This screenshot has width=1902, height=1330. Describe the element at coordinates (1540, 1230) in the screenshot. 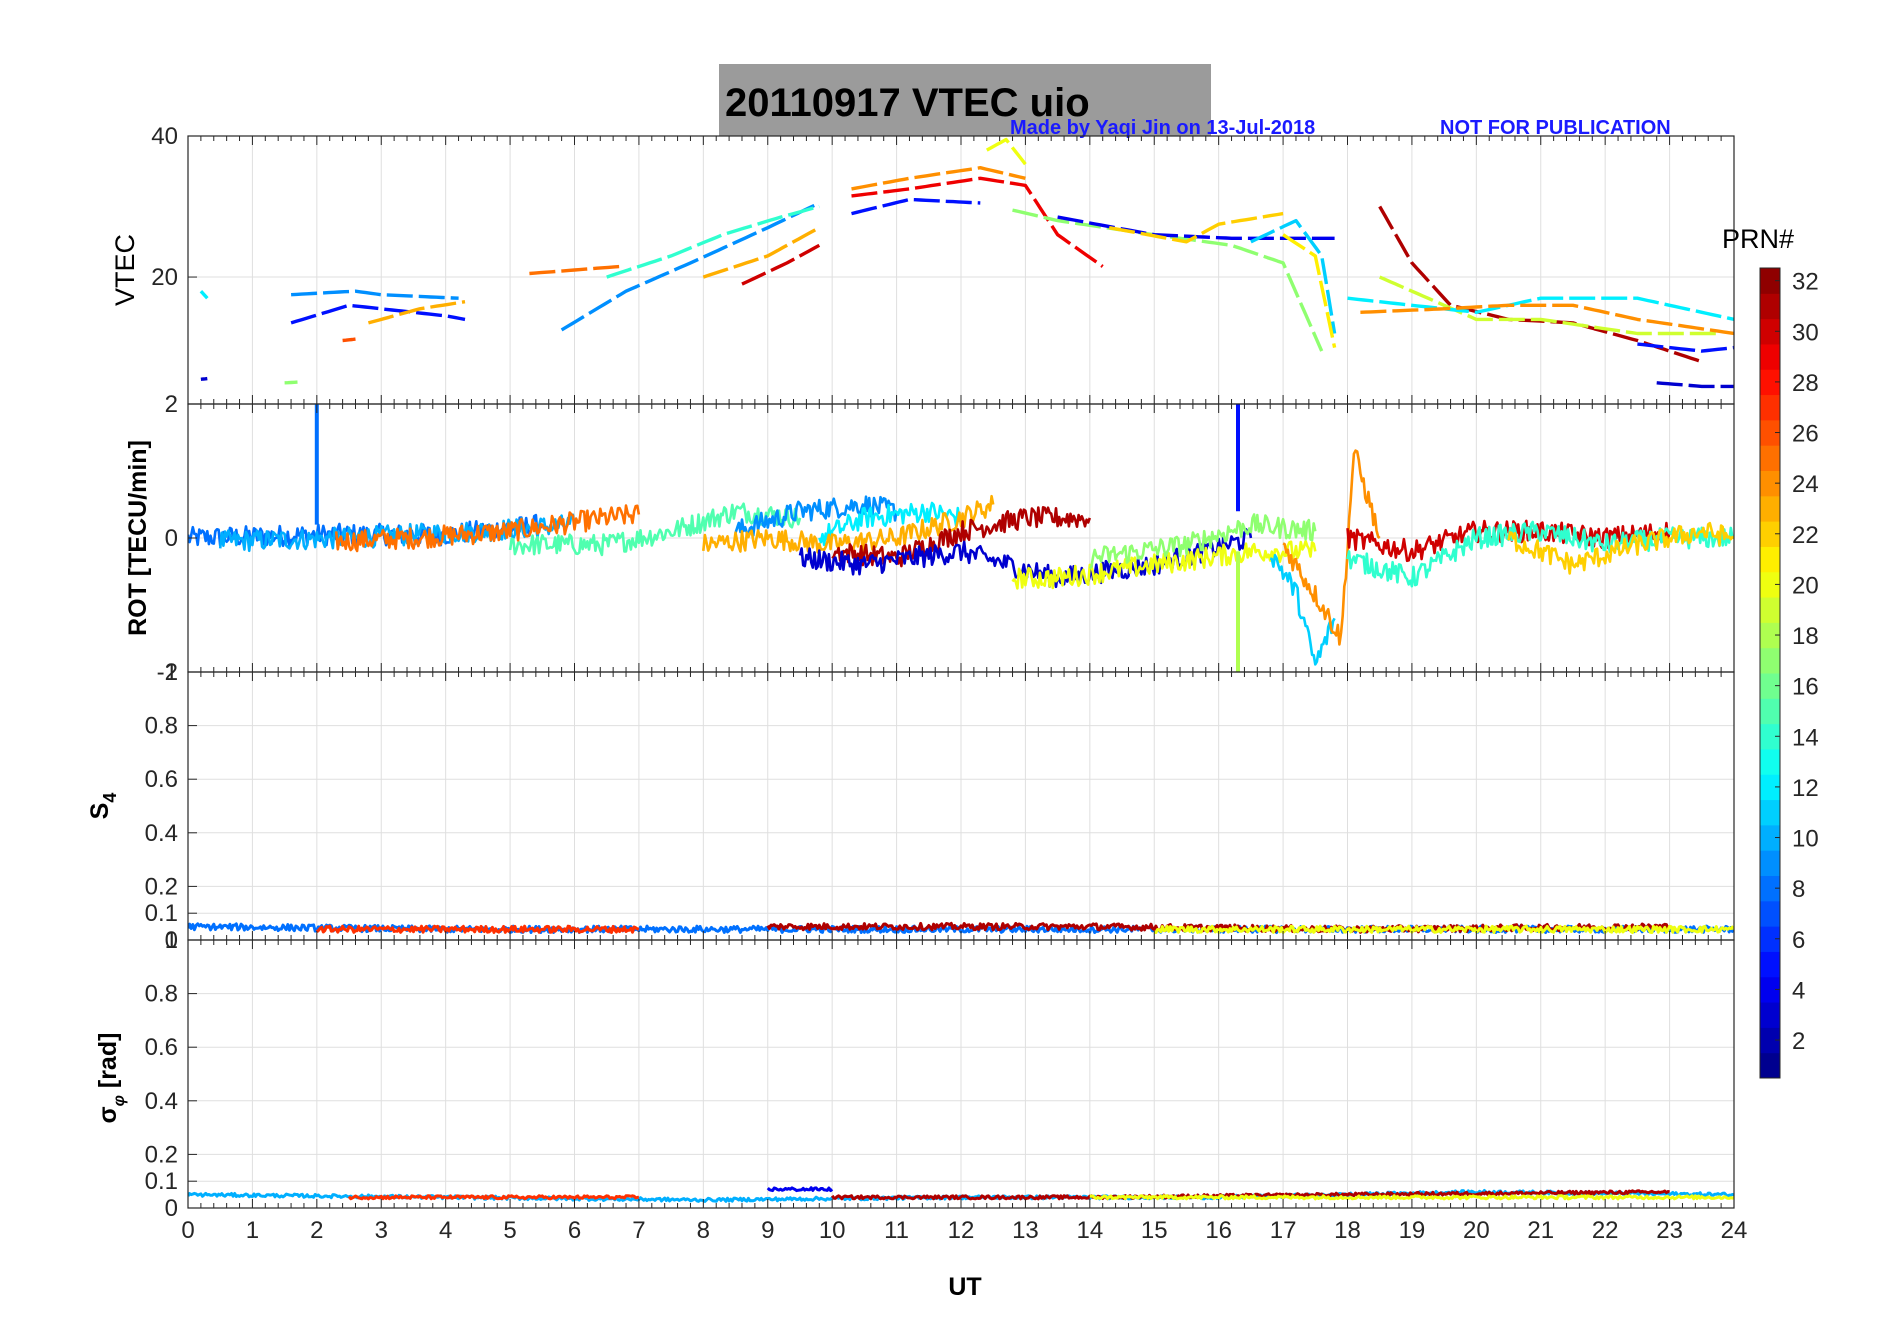

I see `x-tick-label: 21` at that location.